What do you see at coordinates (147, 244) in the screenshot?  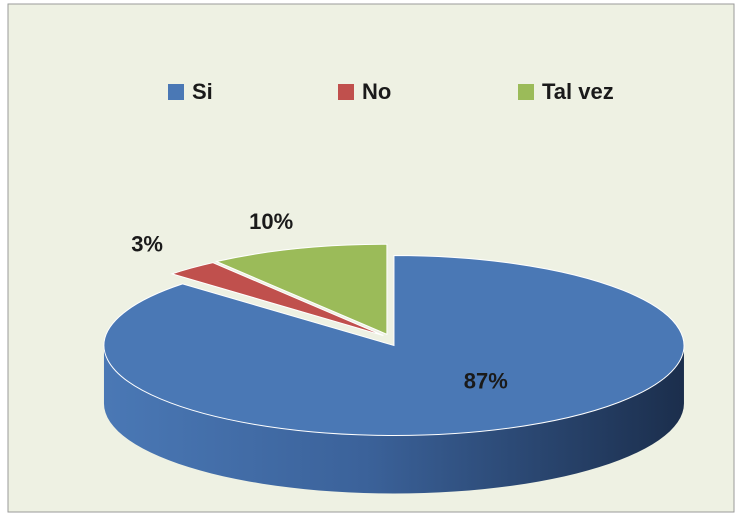 I see `data-label: 3%` at bounding box center [147, 244].